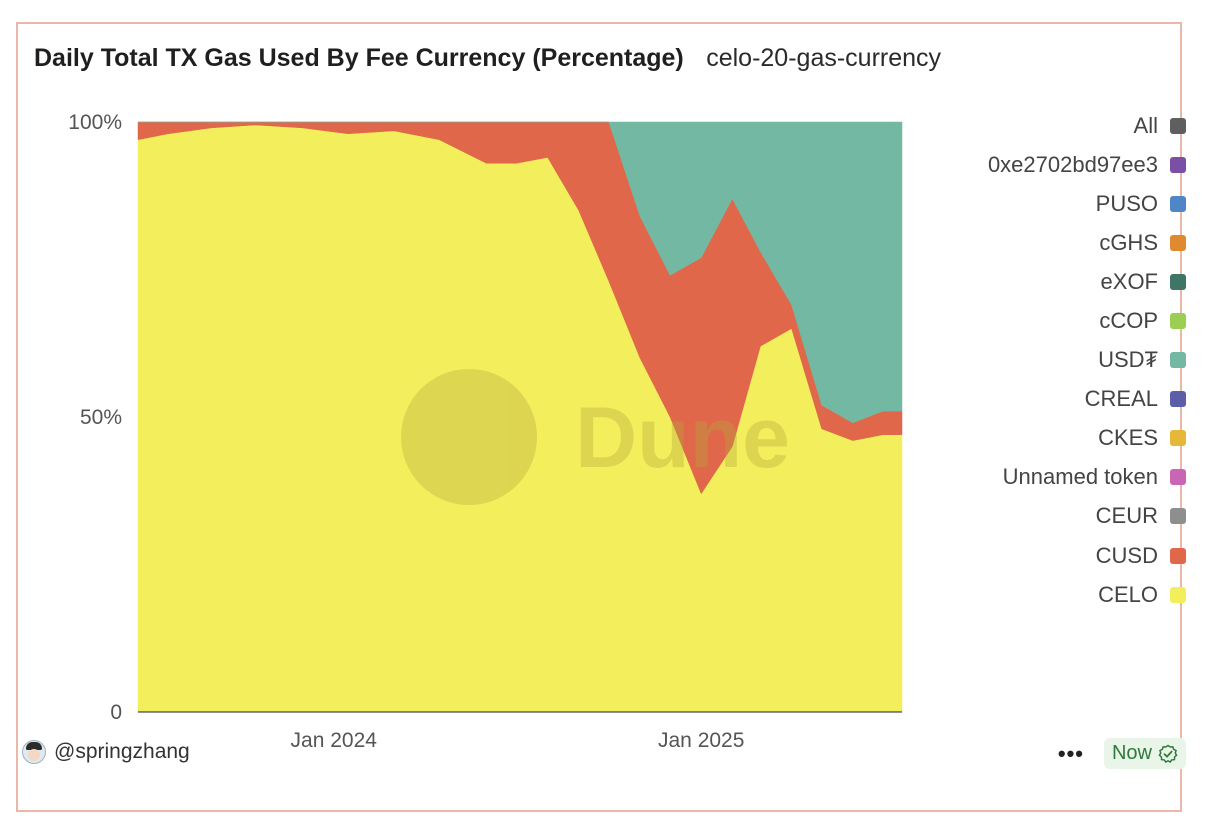  I want to click on legend-item: CELO, so click(1026, 594).